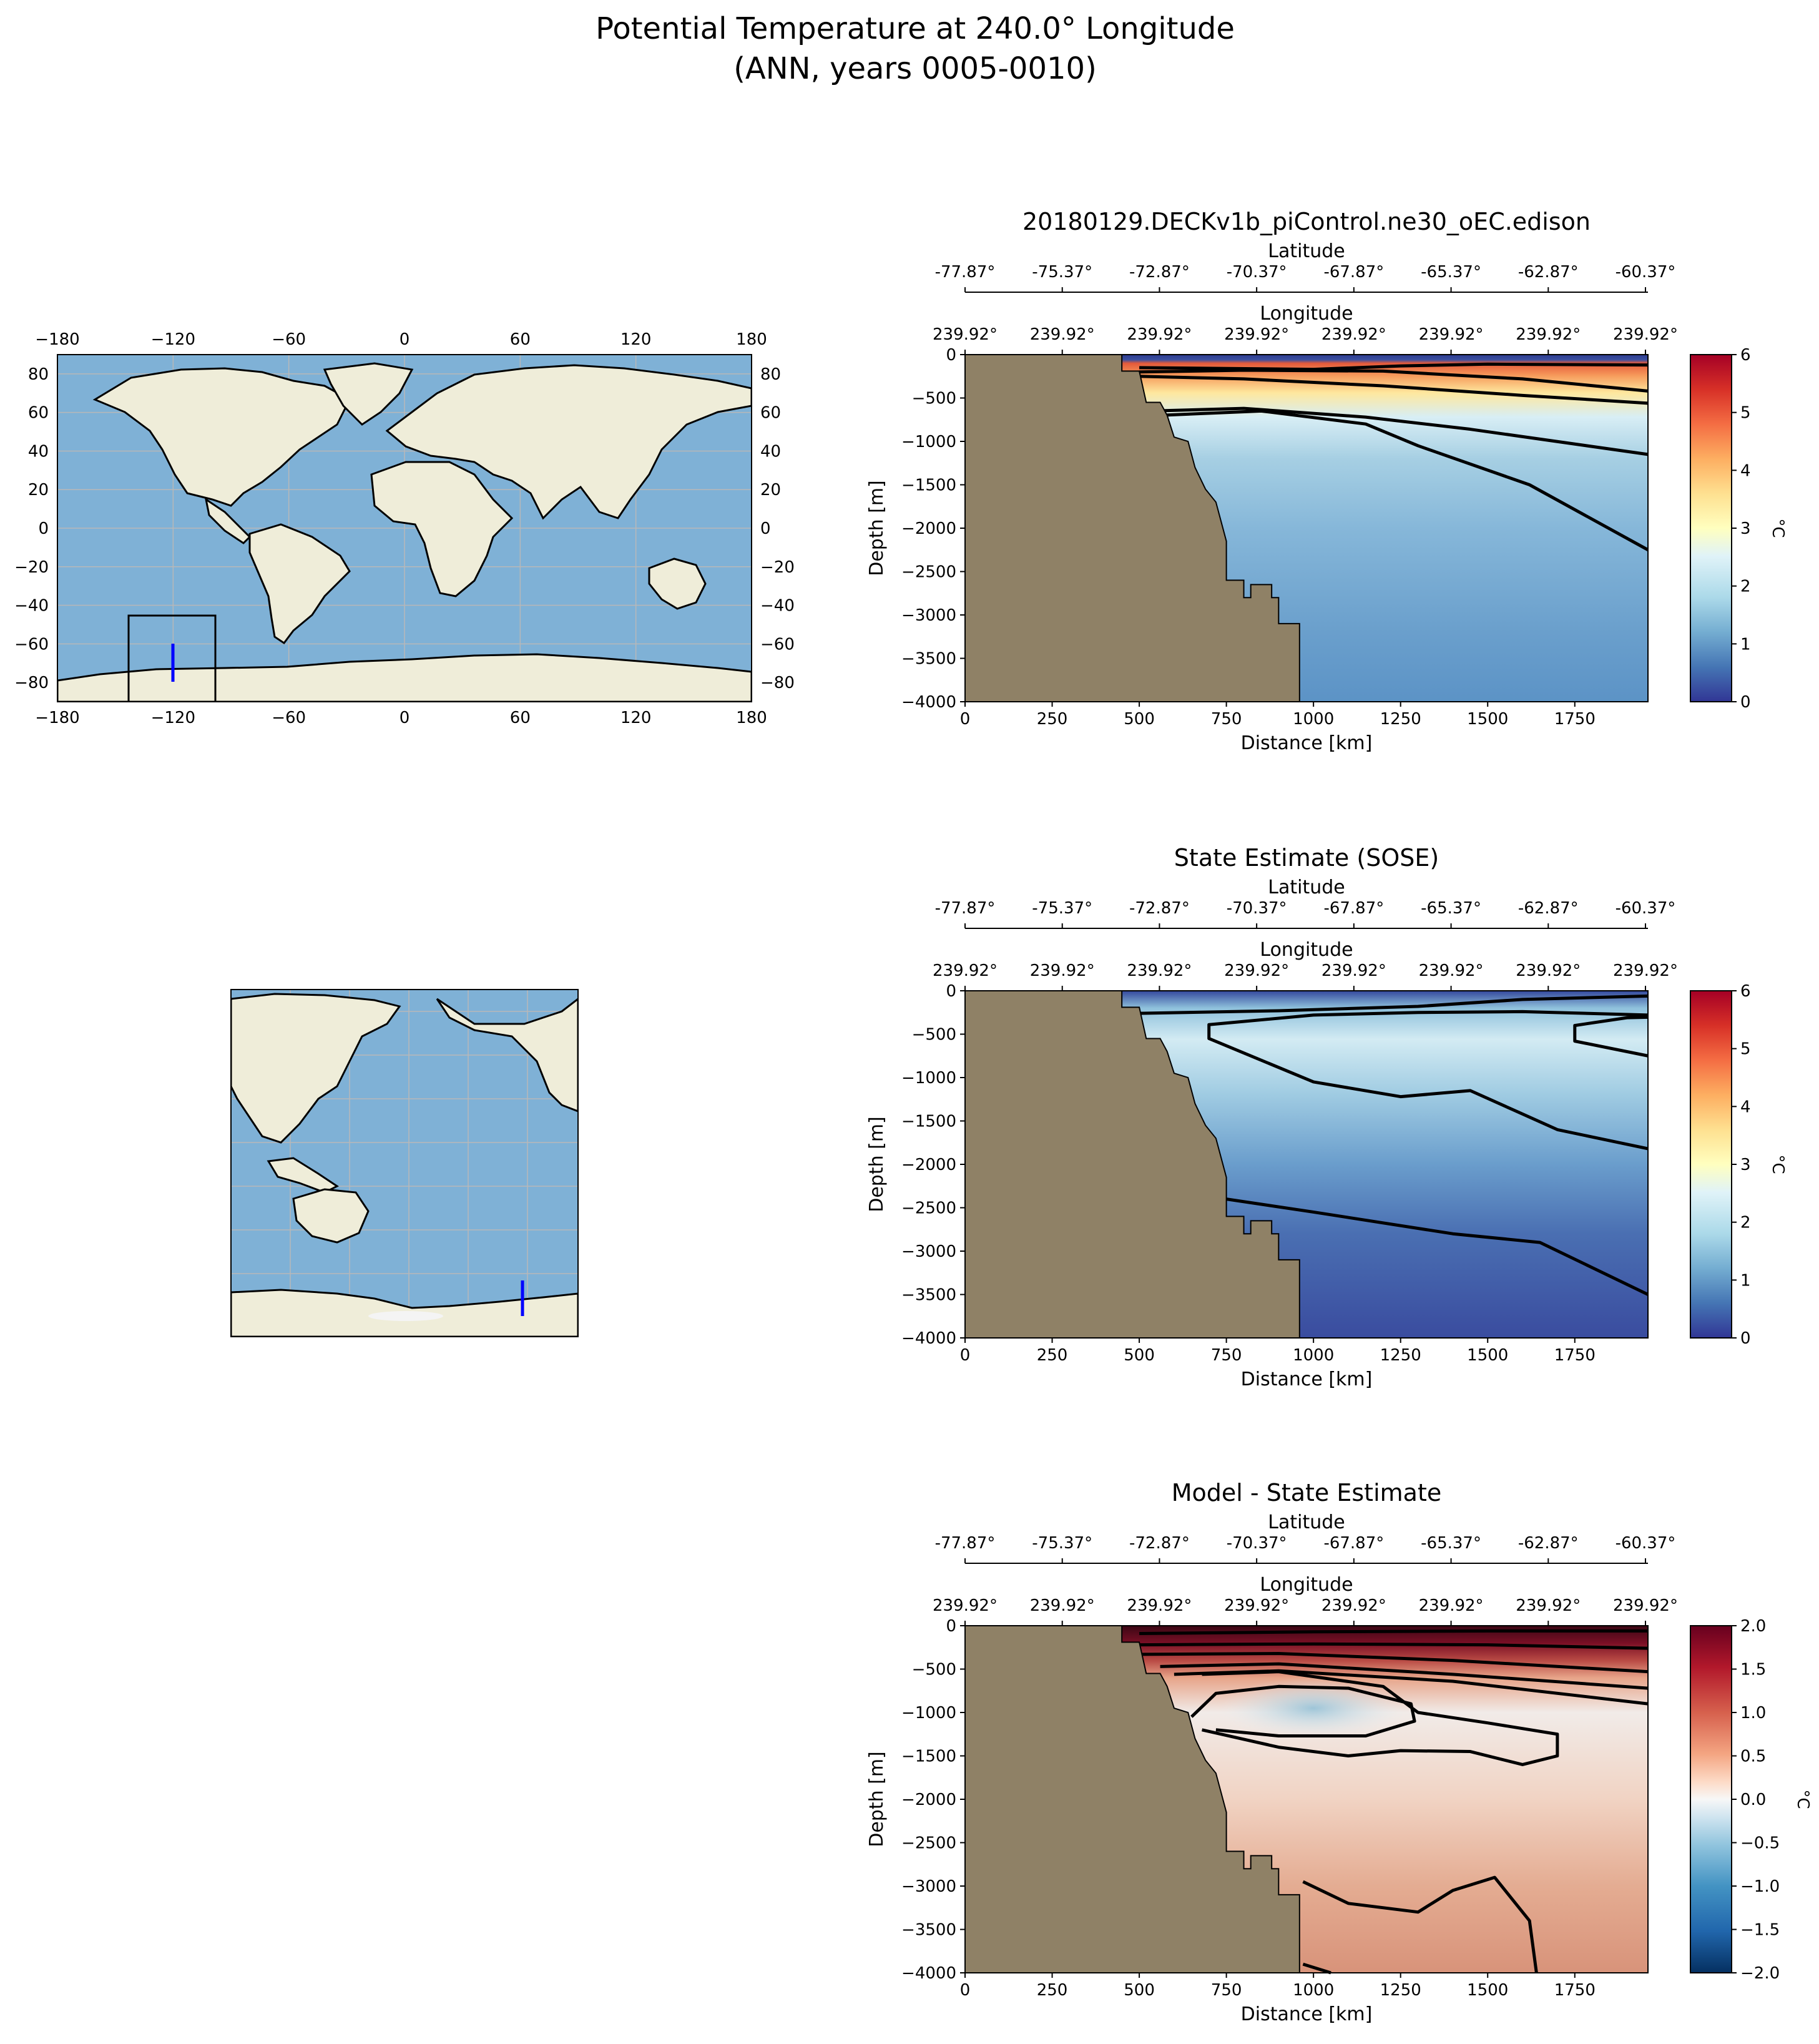 This screenshot has height=2044, width=1819. What do you see at coordinates (1753, 1626) in the screenshot?
I see `colorbar-tick-label: 2.0` at bounding box center [1753, 1626].